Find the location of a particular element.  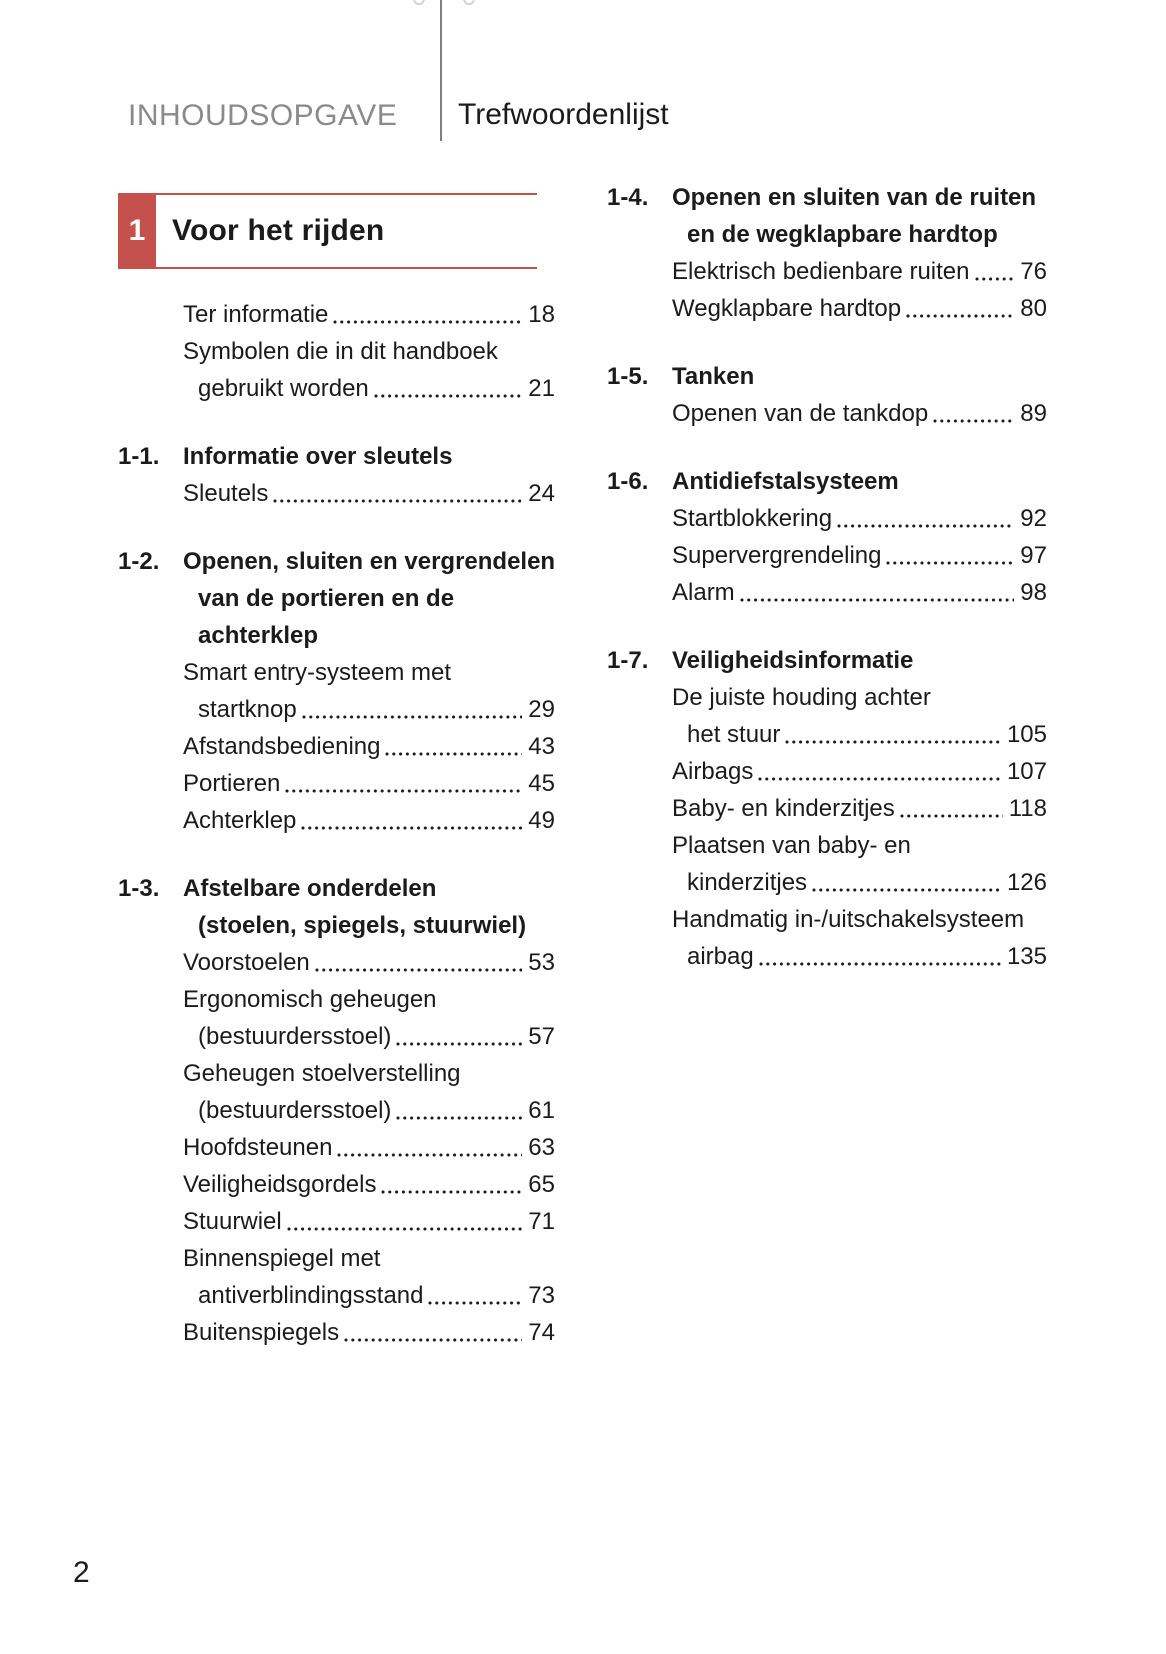

section-title-line: en de wegklapbare hardtop is located at coordinates (827, 234).